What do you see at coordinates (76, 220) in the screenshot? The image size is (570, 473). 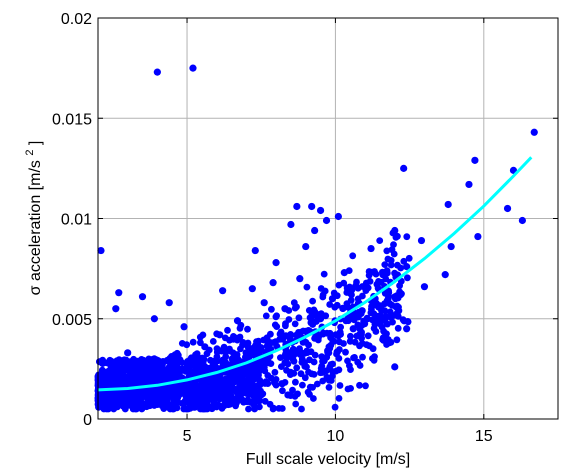 I see `y-tick-label: 0.01` at bounding box center [76, 220].